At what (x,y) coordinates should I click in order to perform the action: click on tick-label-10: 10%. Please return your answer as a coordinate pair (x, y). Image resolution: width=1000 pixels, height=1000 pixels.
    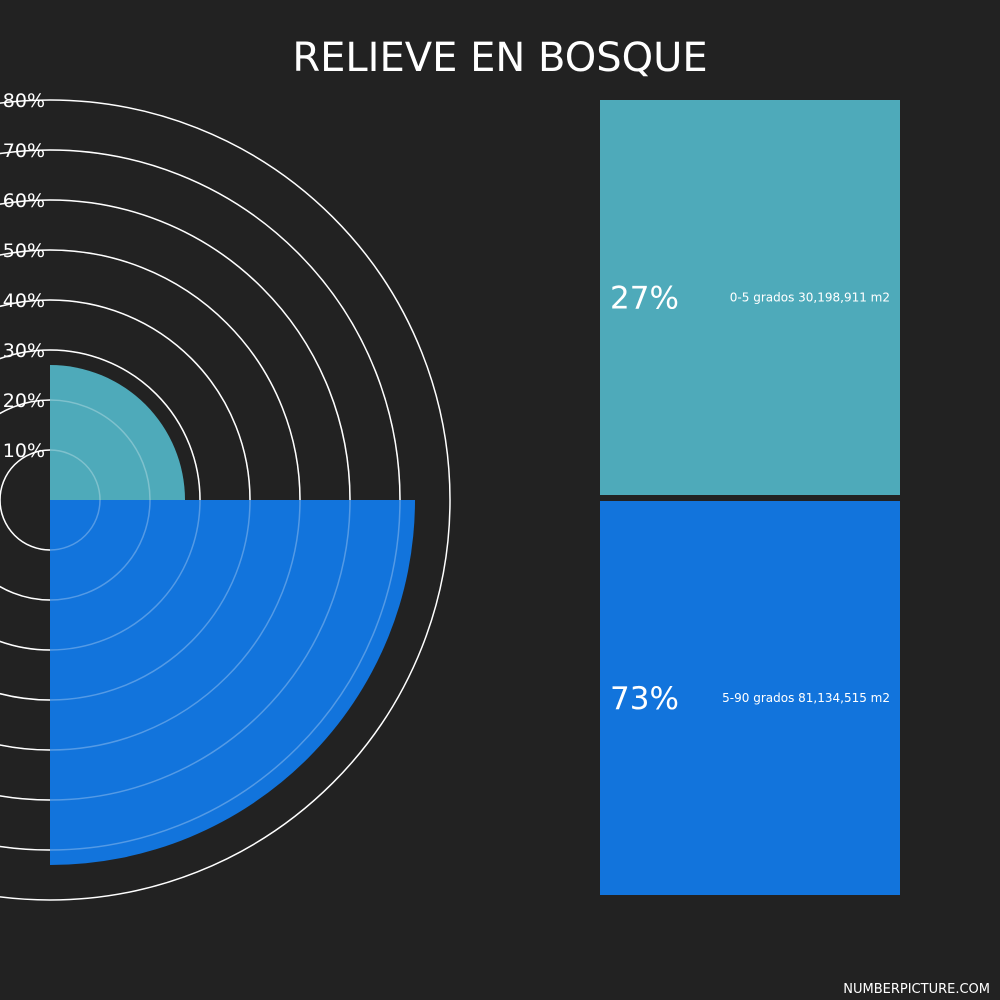
    Looking at the image, I should click on (24, 451).